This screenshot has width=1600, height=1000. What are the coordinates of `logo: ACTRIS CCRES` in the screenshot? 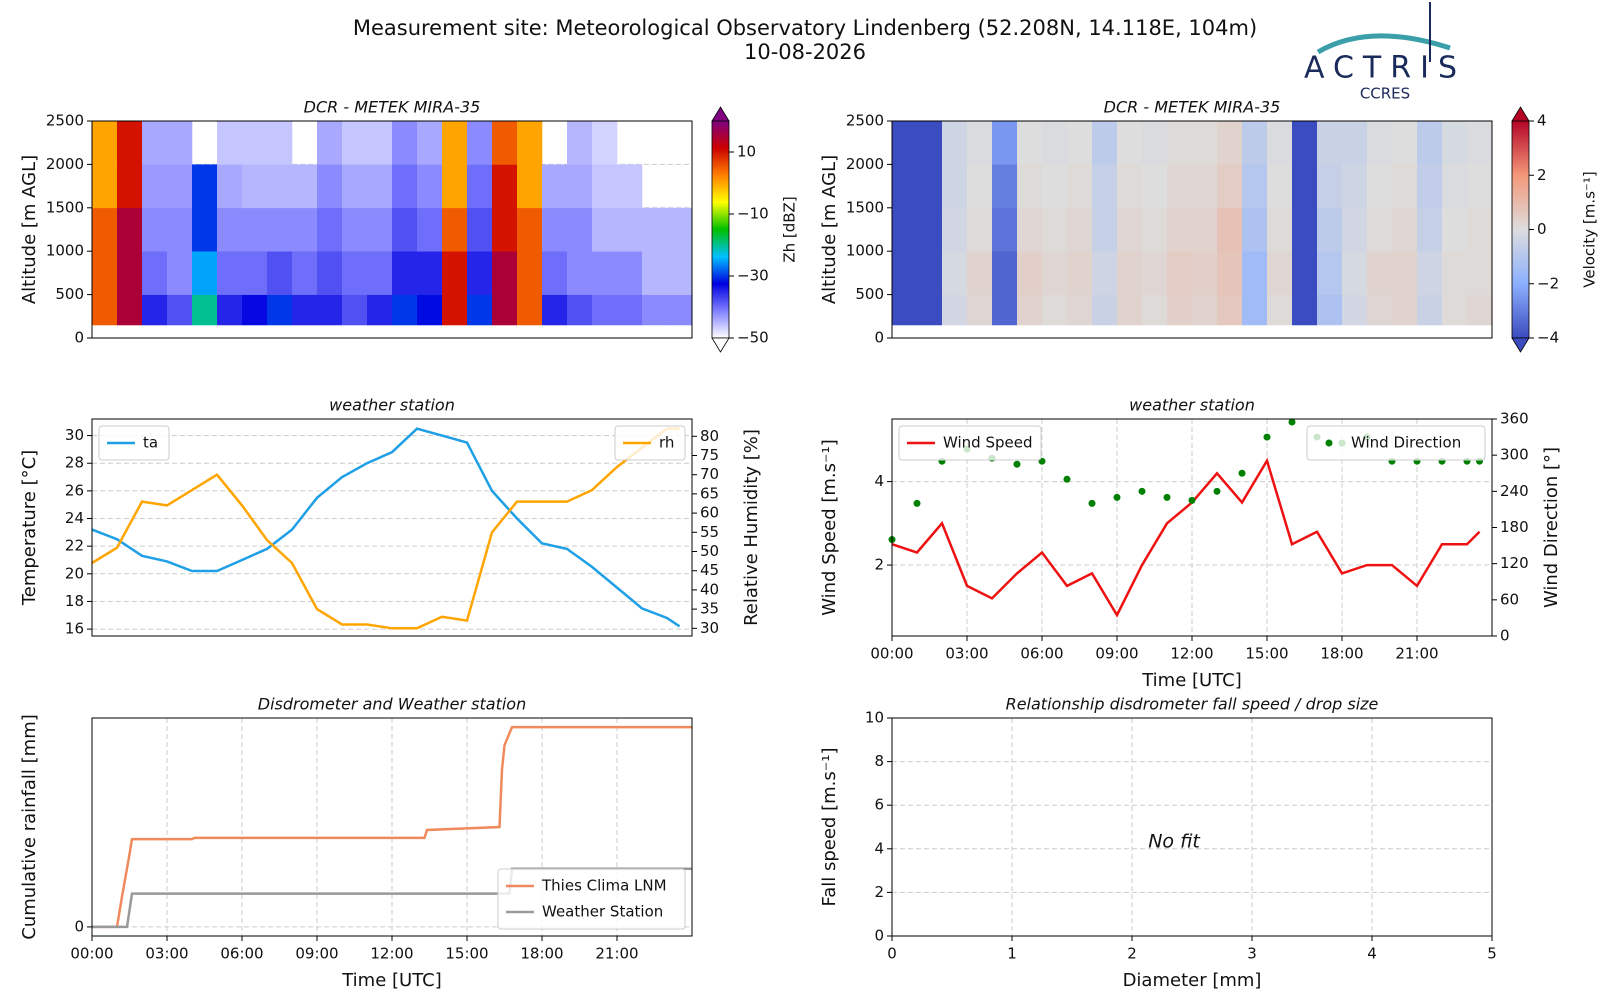 It's located at (1380, 52).